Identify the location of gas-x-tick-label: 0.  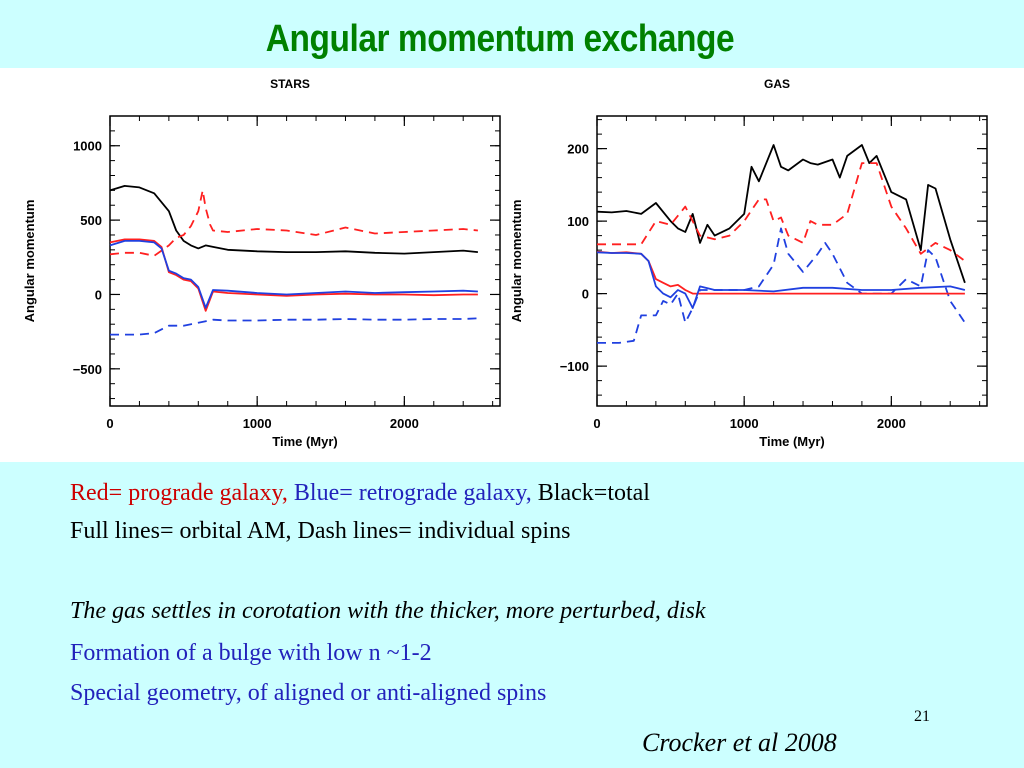
(596, 423).